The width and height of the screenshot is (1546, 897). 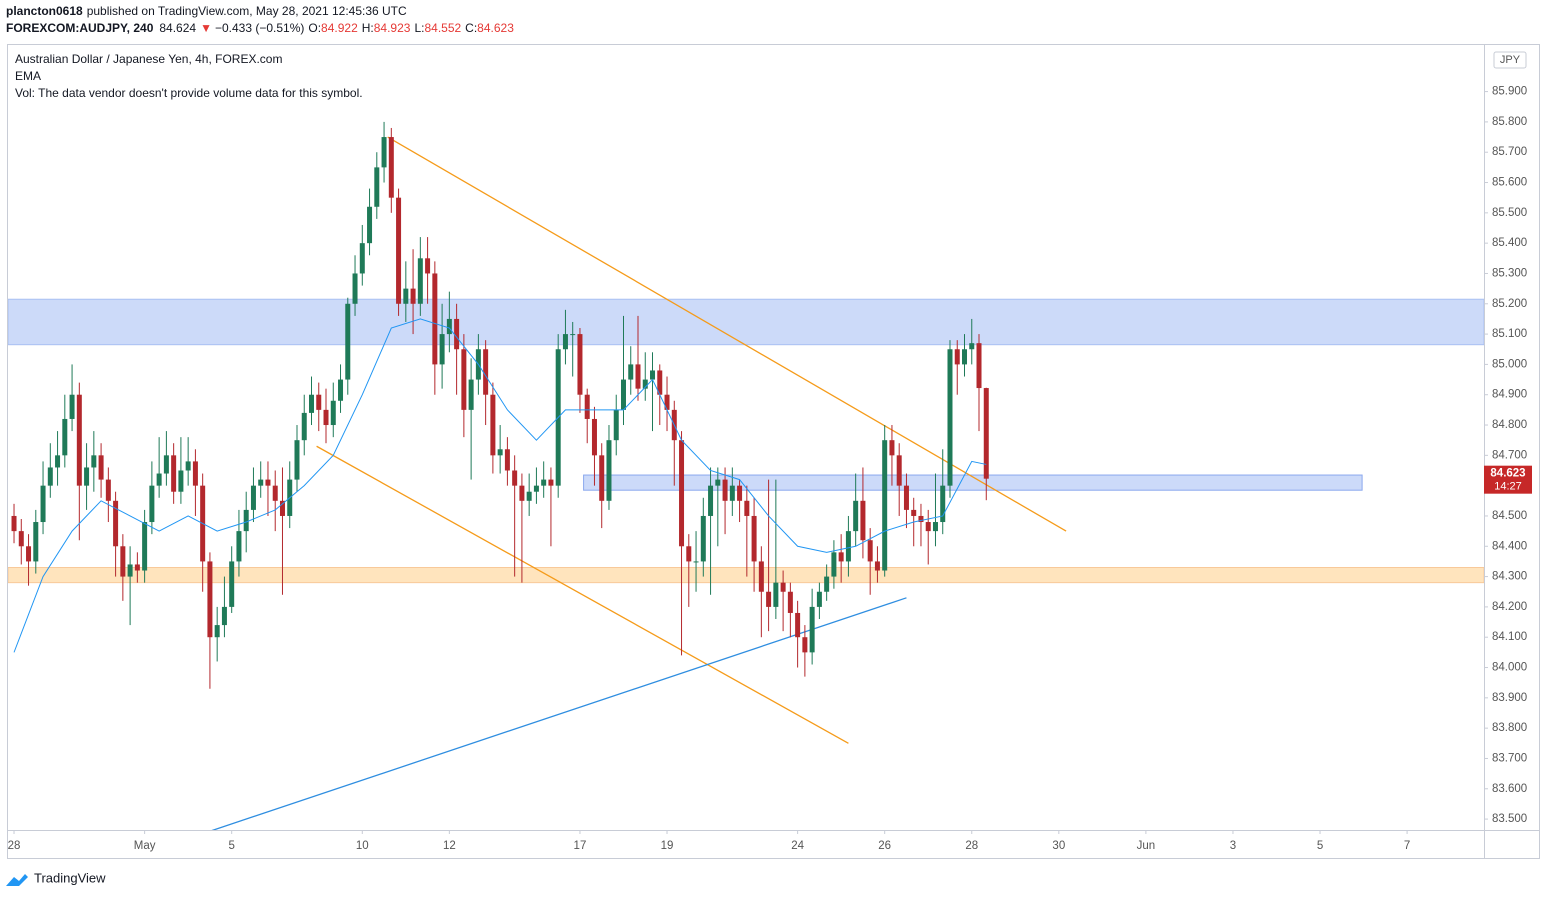 What do you see at coordinates (1508, 479) in the screenshot?
I see `price-tag` at bounding box center [1508, 479].